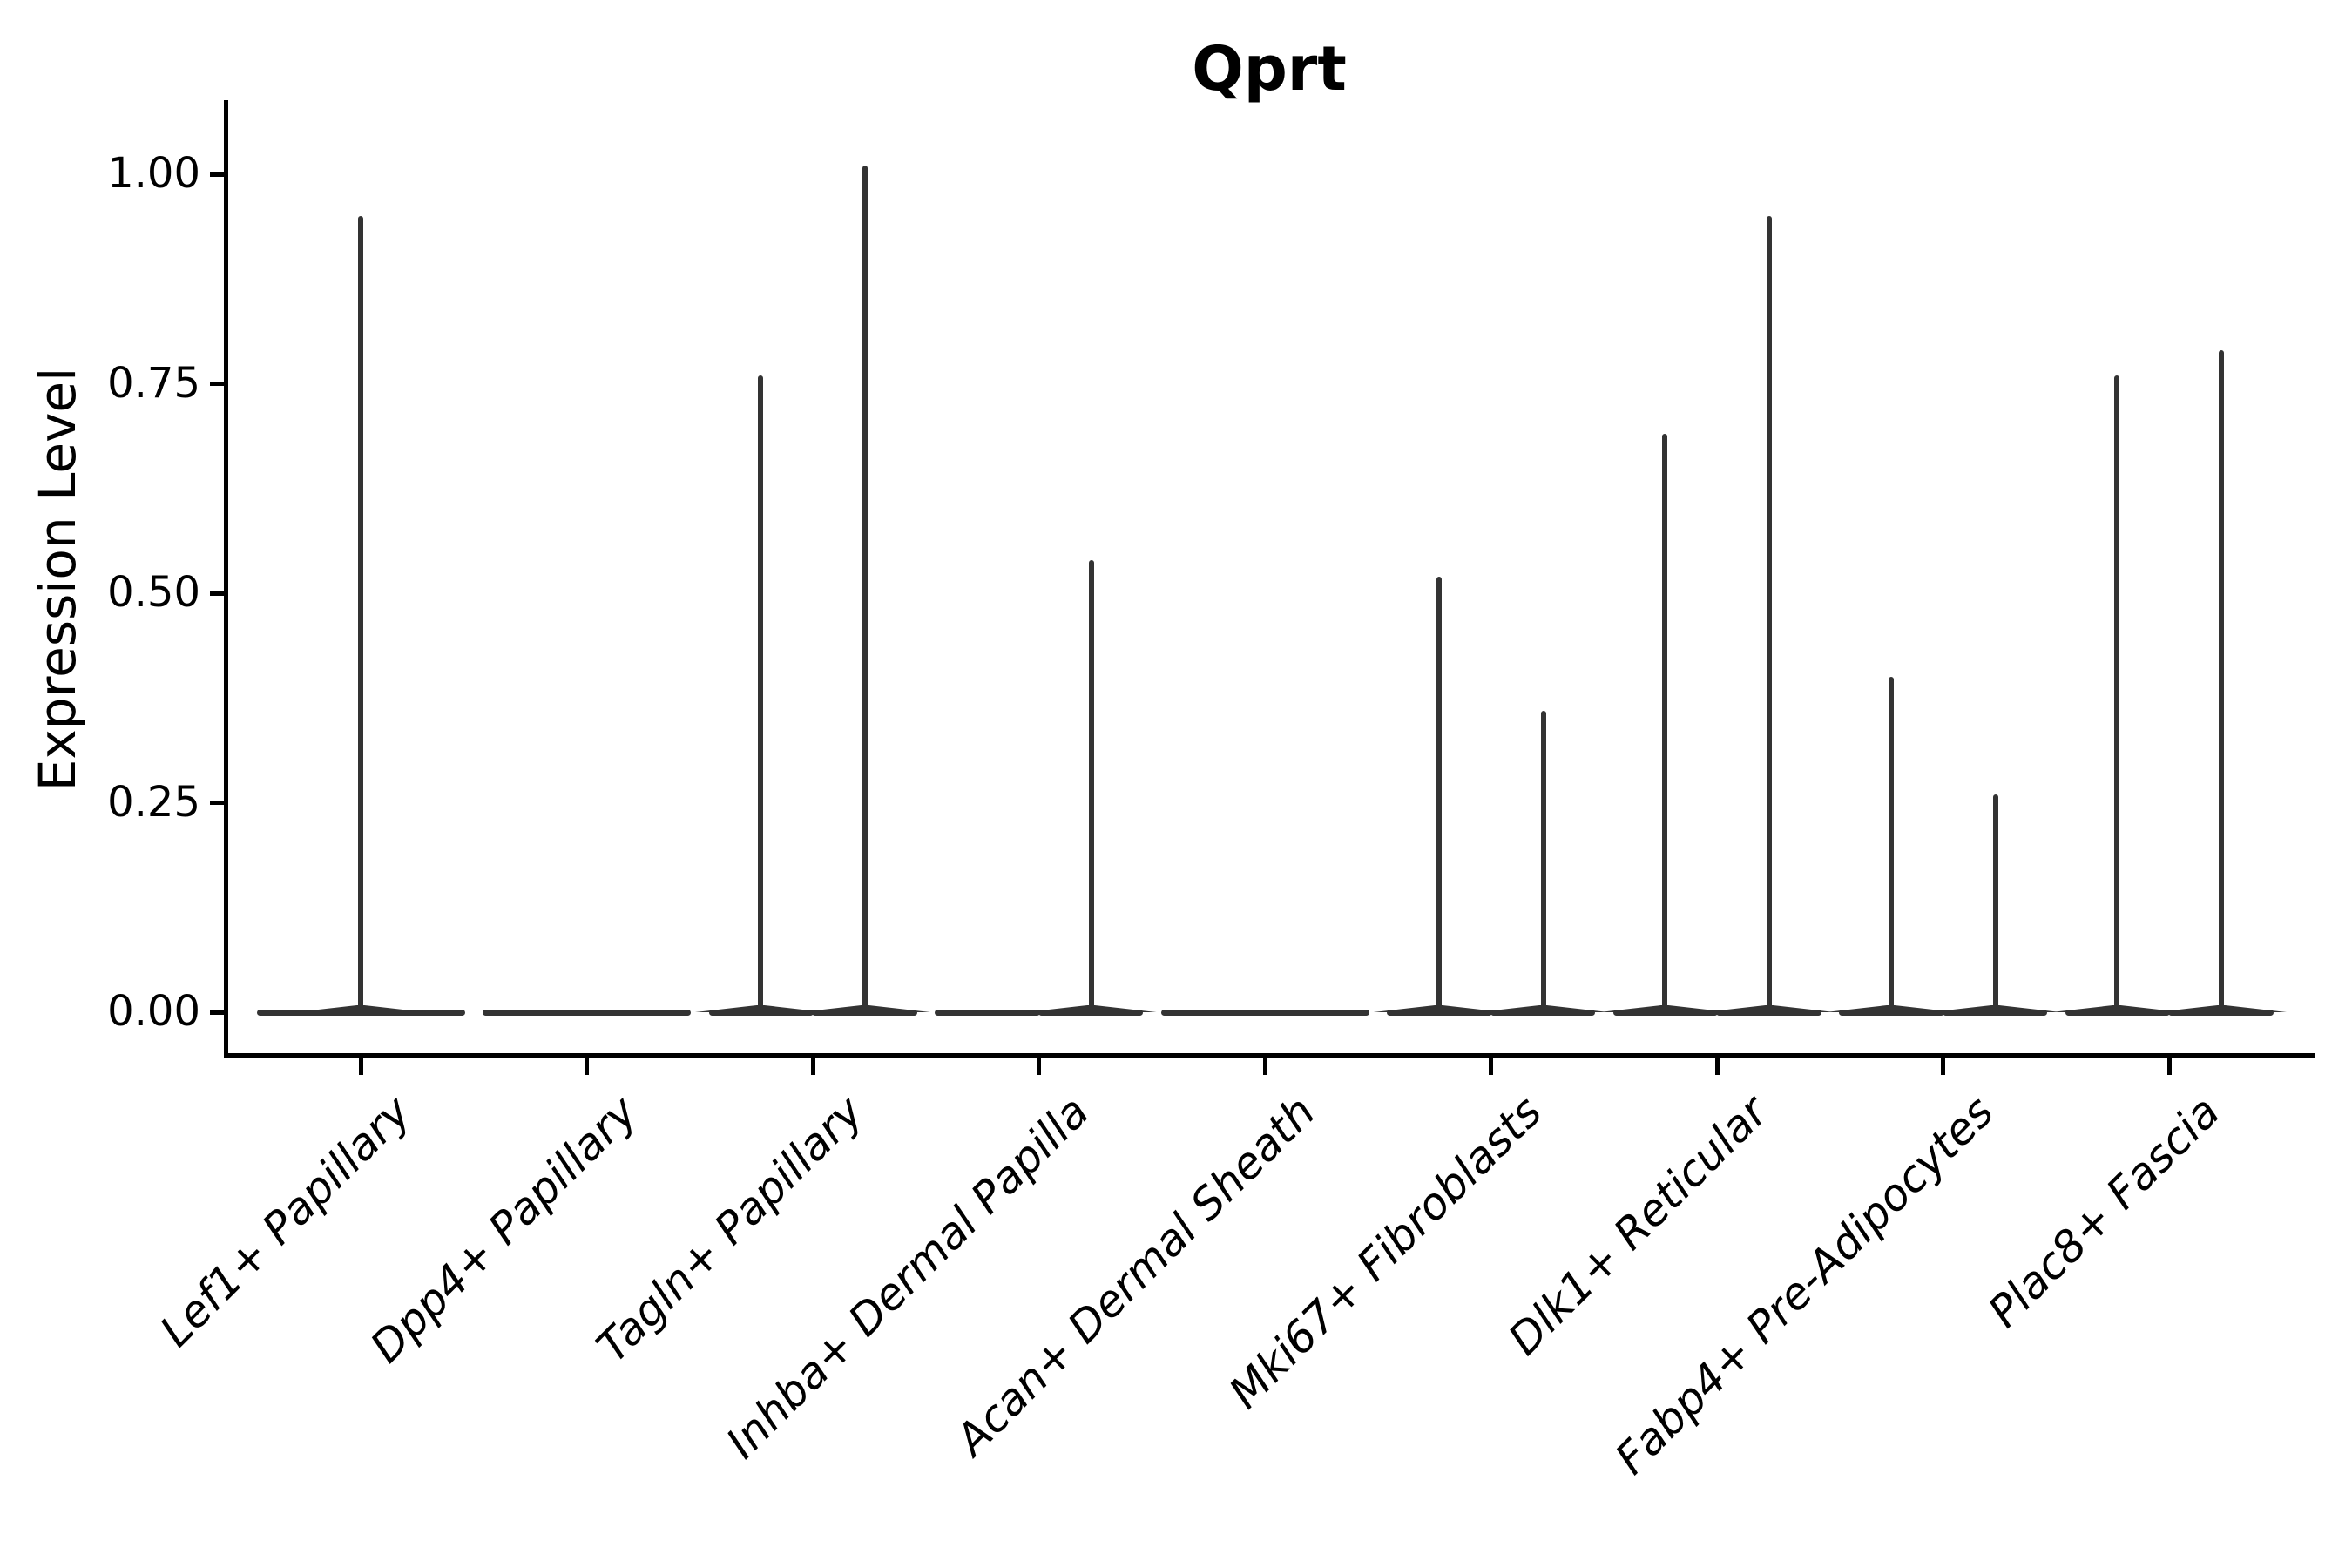 This screenshot has height=1568, width=2352. Describe the element at coordinates (153, 173) in the screenshot. I see `y-tick-label: 1.00` at that location.